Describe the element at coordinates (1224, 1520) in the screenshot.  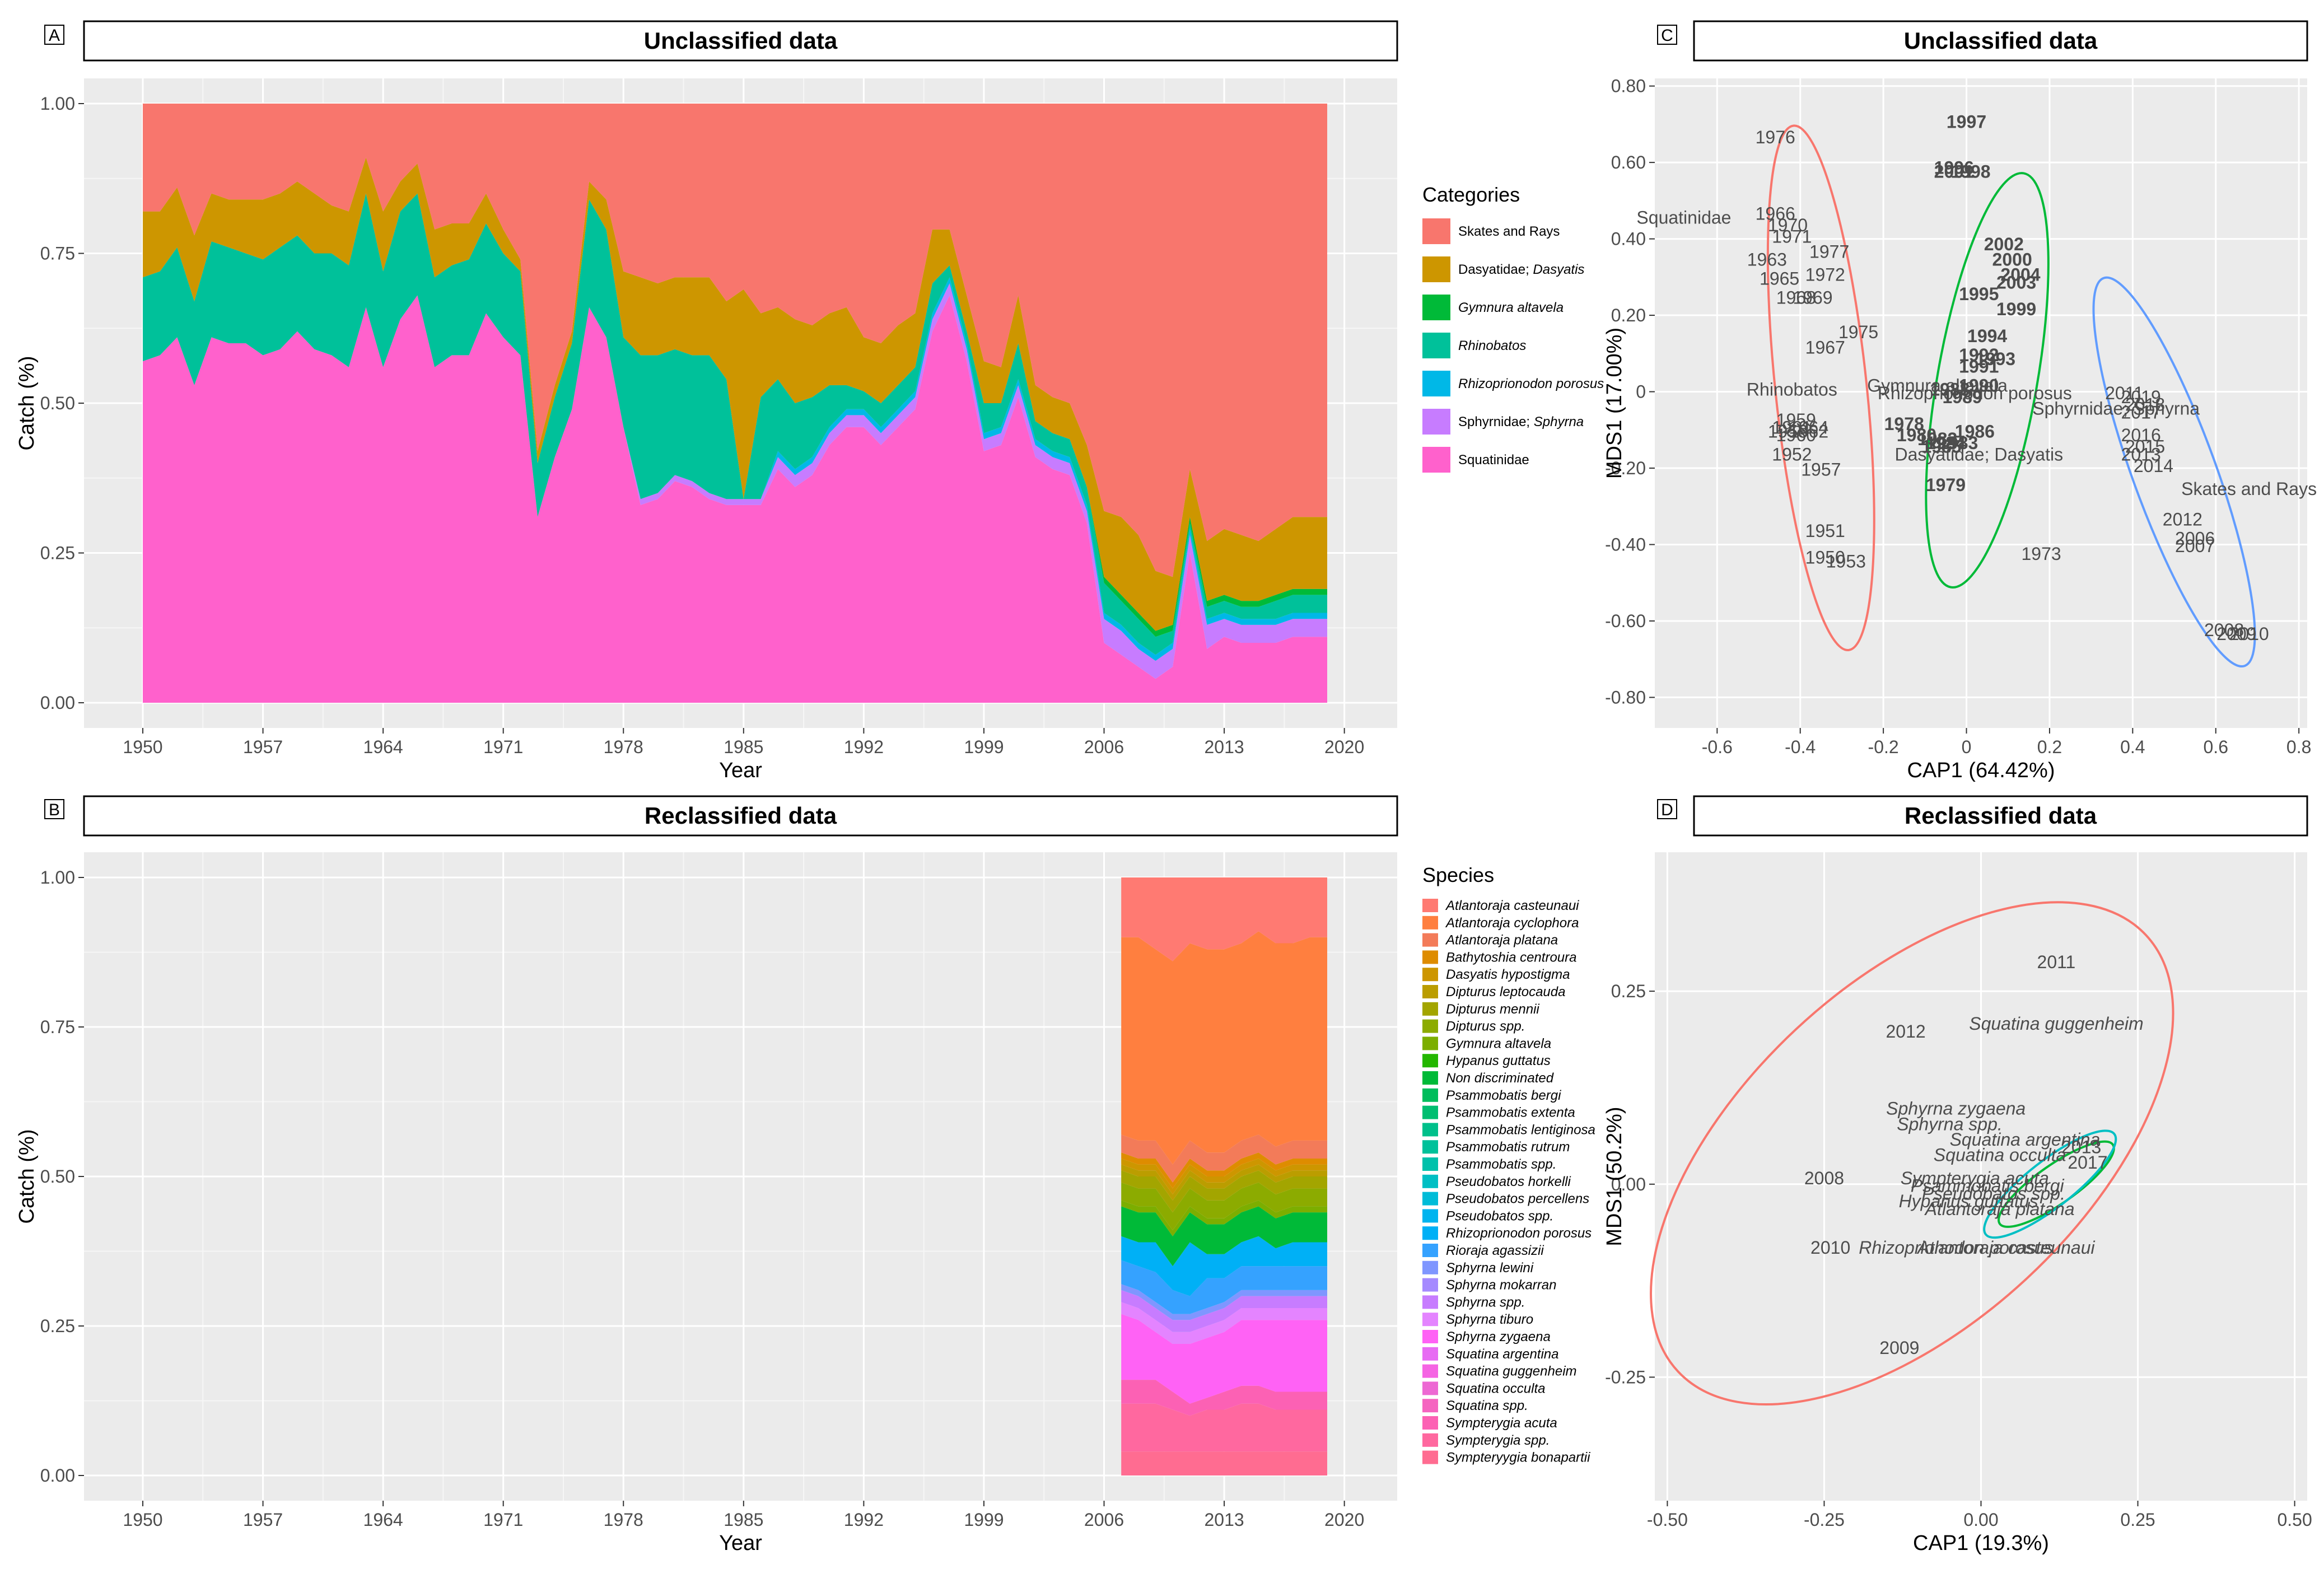
I see `x-tick-label: 2013` at that location.